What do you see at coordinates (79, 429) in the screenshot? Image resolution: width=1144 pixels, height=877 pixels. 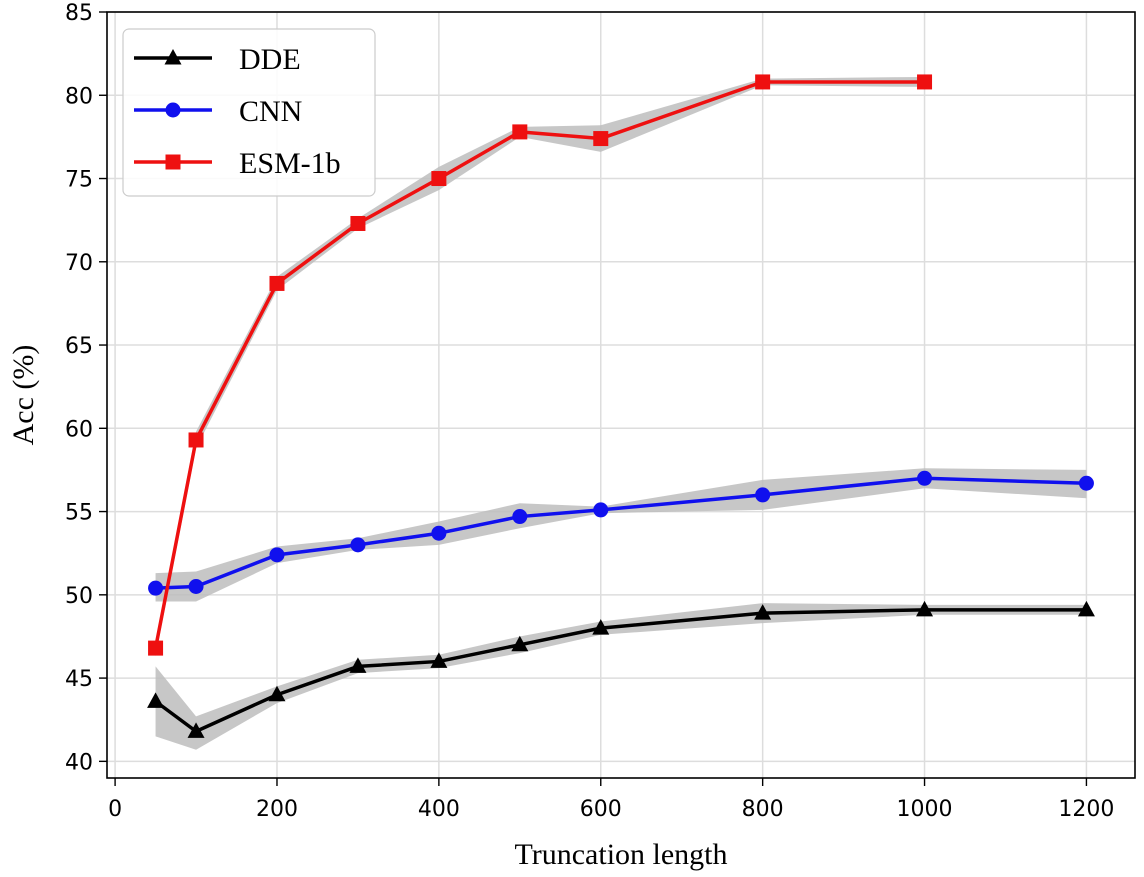 I see `y-tick-label: 60` at bounding box center [79, 429].